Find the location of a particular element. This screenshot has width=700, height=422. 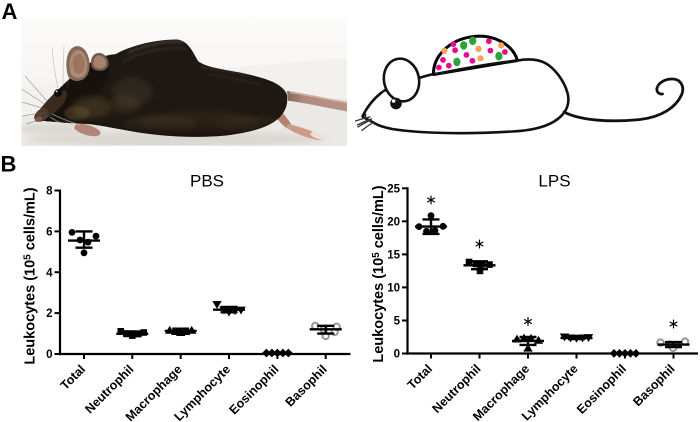

svg-text: 8 is located at coordinates (49, 192).